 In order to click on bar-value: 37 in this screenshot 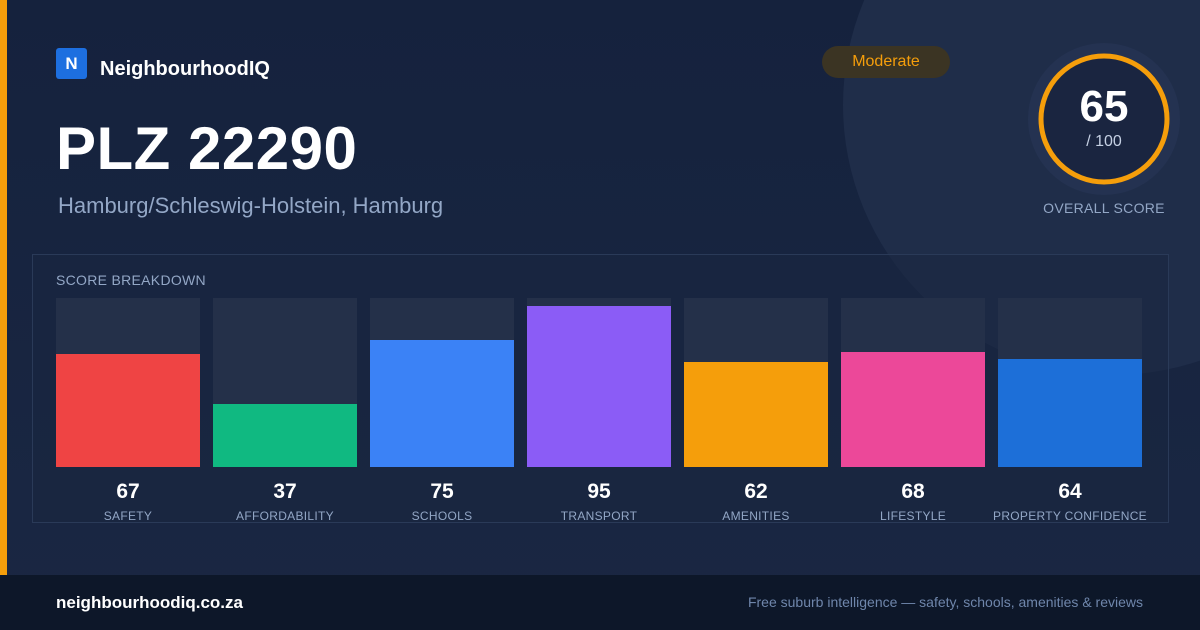, I will do `click(285, 491)`.